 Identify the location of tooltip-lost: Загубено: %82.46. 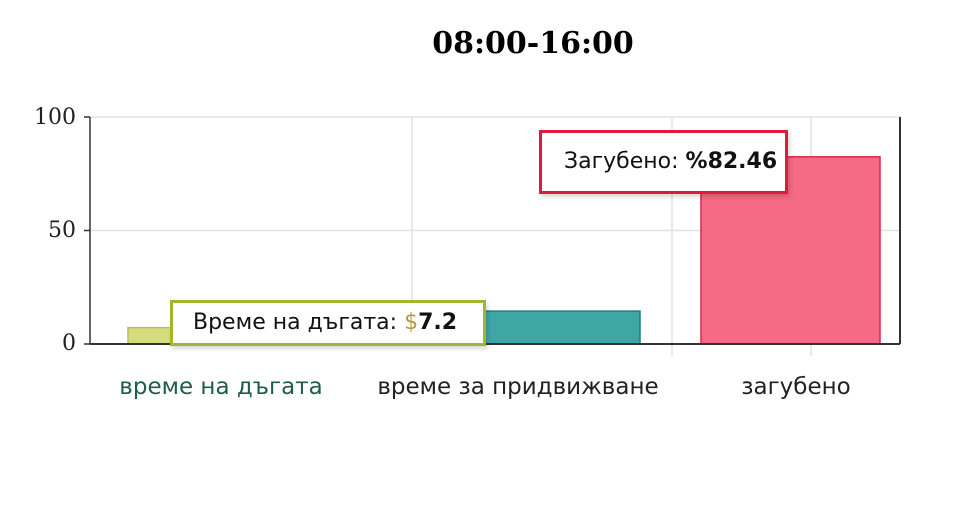
(664, 162).